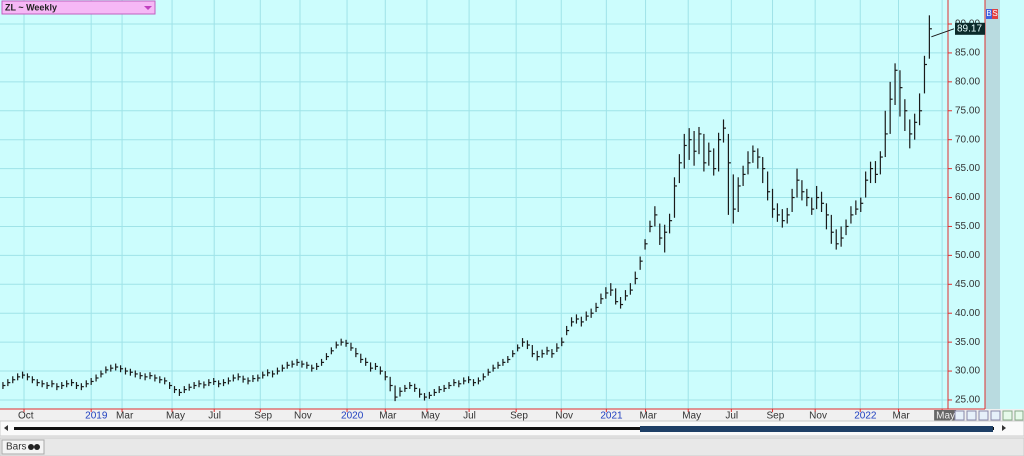 This screenshot has height=456, width=1024. What do you see at coordinates (992, 204) in the screenshot?
I see `side-strip` at bounding box center [992, 204].